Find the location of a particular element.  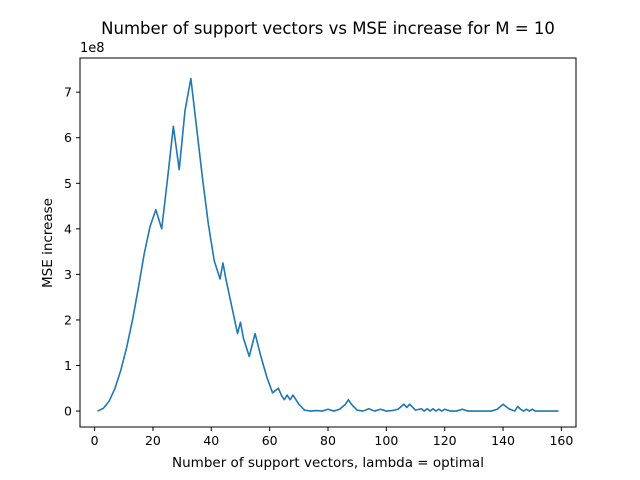

x-tick-label: 60 is located at coordinates (270, 440).